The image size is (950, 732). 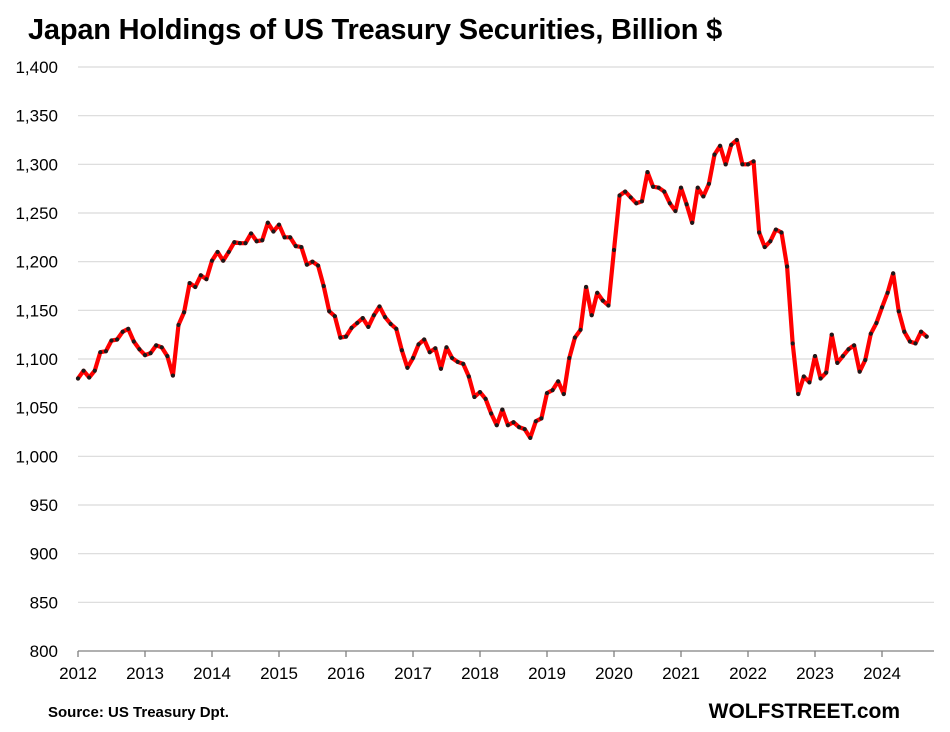 What do you see at coordinates (882, 673) in the screenshot?
I see `x-tick-label: 2024` at bounding box center [882, 673].